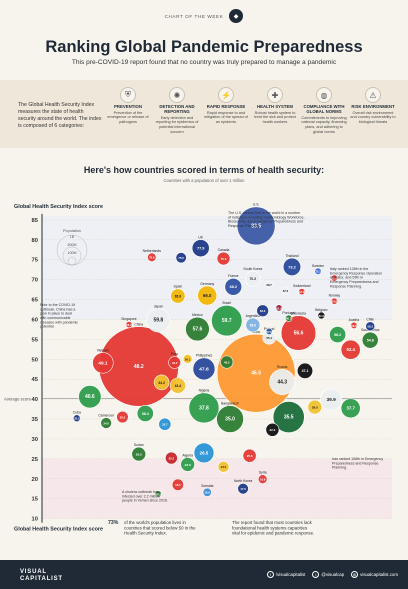 Image resolution: width=408 pixels, height=589 pixels. I want to click on bubble-russia, so click(282, 382).